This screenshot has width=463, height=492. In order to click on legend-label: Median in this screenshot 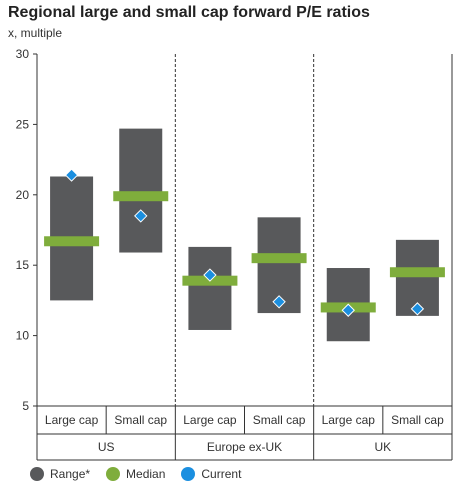, I will do `click(146, 474)`.